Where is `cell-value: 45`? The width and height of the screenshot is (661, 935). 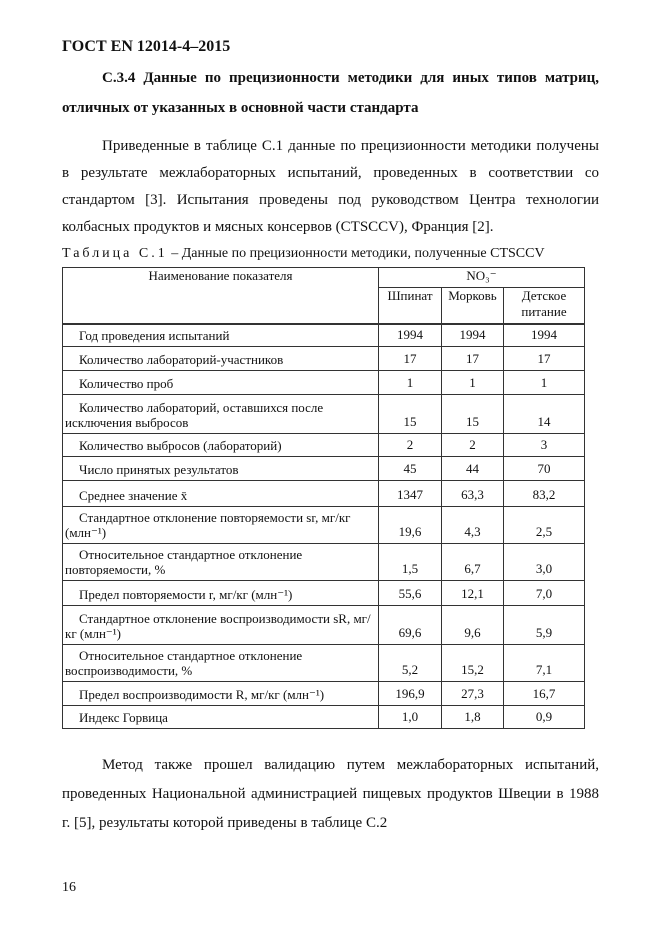
cell-value: 45 is located at coordinates (410, 468).